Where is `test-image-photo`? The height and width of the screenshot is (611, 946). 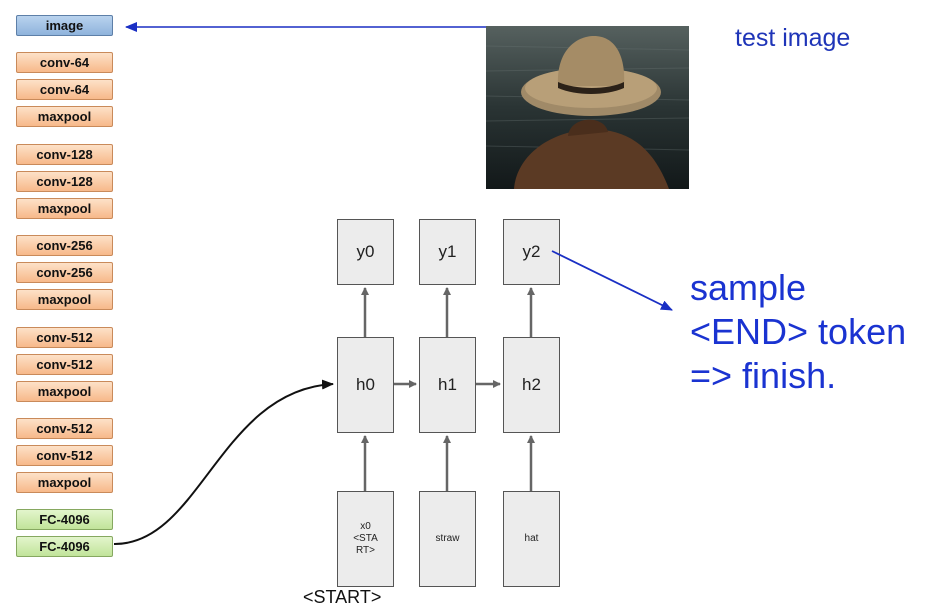 test-image-photo is located at coordinates (587, 107).